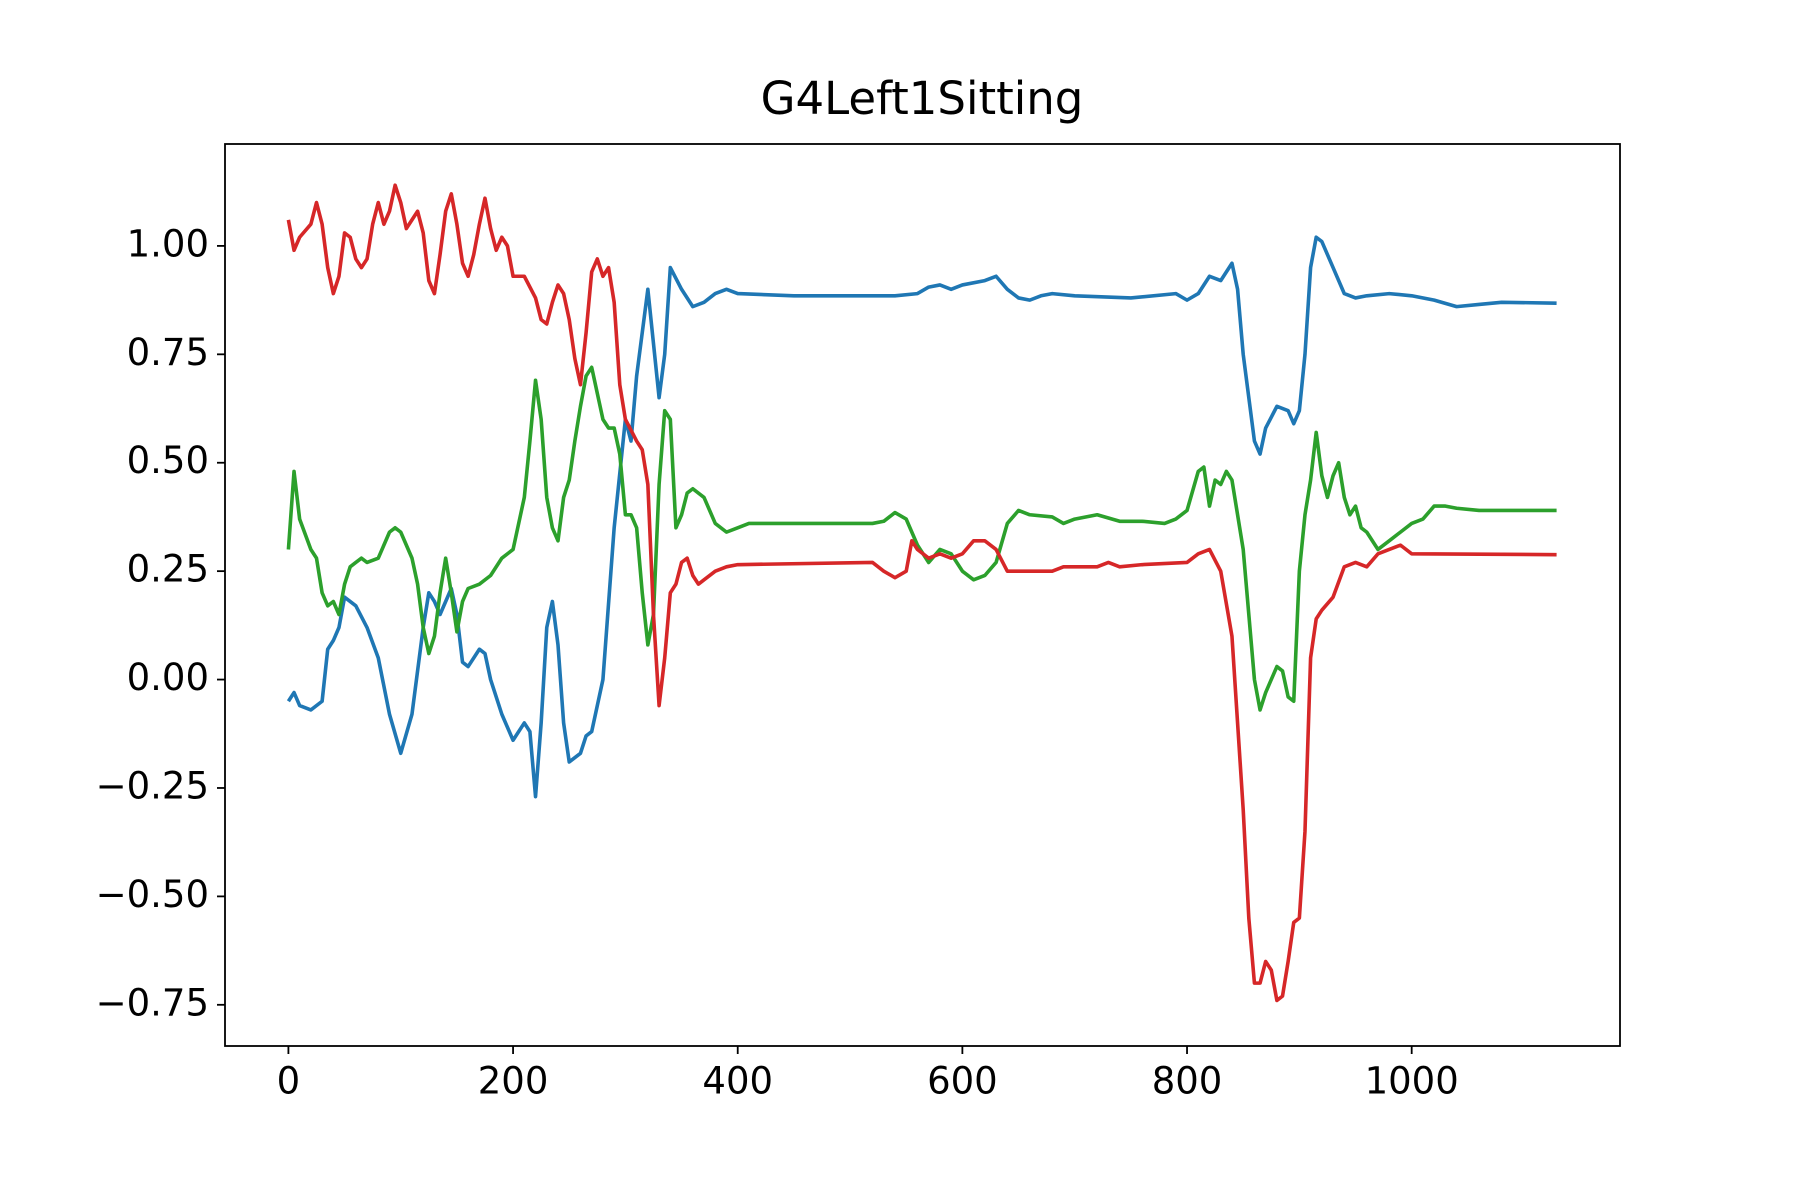 The image size is (1800, 1200). What do you see at coordinates (168, 569) in the screenshot?
I see `y-tick-label: 0.25` at bounding box center [168, 569].